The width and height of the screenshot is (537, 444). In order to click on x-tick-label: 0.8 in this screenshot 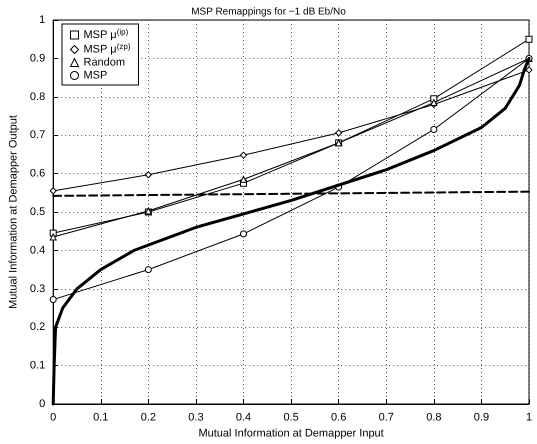, I will do `click(434, 418)`.